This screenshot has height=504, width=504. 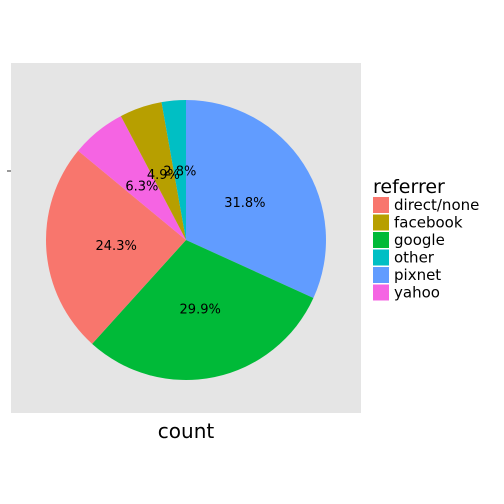 What do you see at coordinates (381, 240) in the screenshot?
I see `legend-swatch-google` at bounding box center [381, 240].